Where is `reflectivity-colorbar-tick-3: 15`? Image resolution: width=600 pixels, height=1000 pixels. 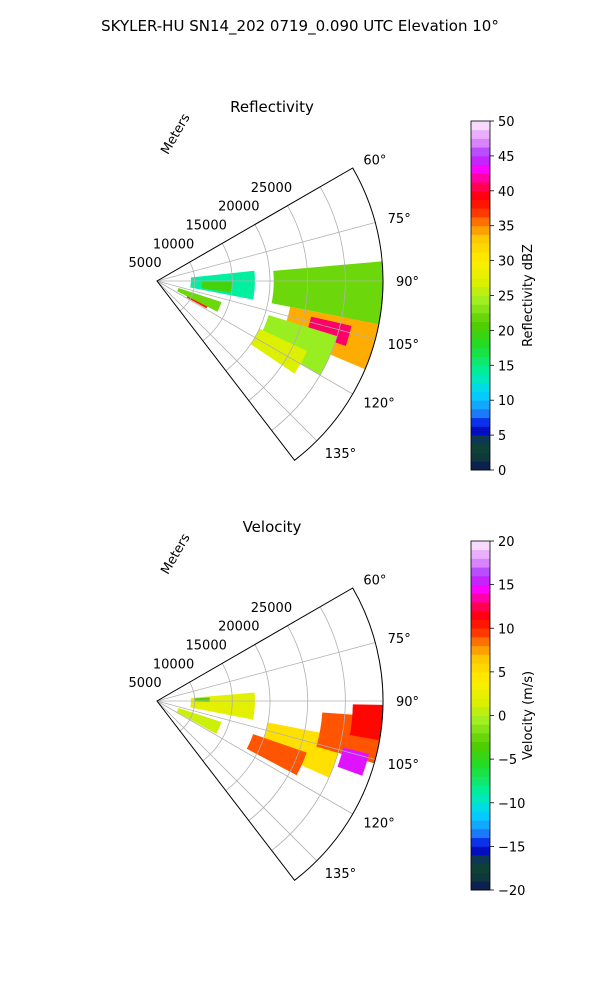 reflectivity-colorbar-tick-3: 15 is located at coordinates (506, 366).